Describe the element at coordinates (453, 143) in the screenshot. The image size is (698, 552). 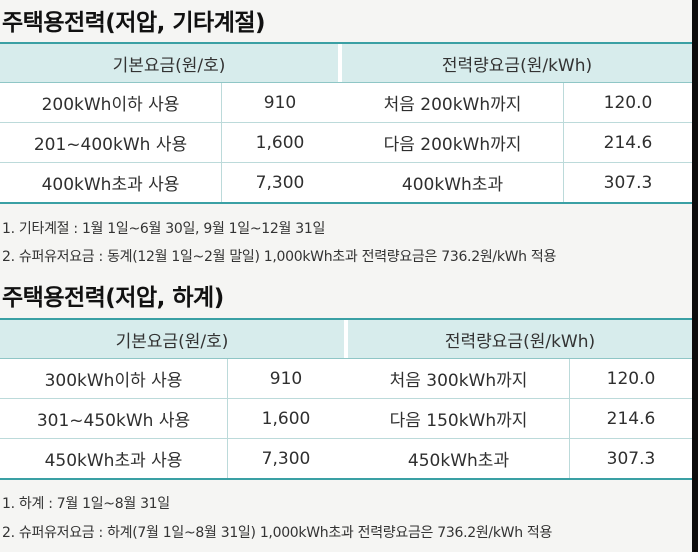
I see `energy-tier-label: 다음 200kWh까지` at that location.